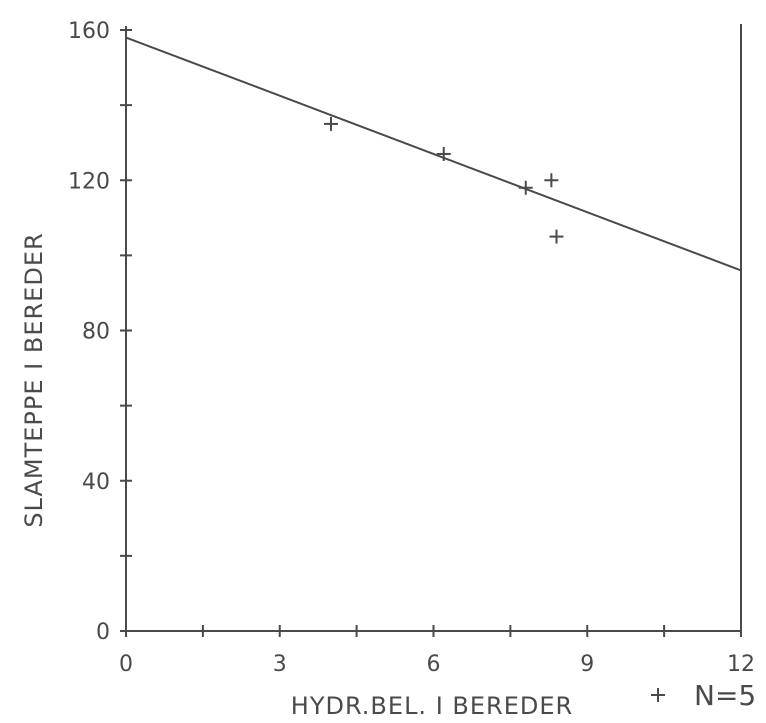 Image resolution: width=766 pixels, height=723 pixels. I want to click on legend-marker, so click(658, 695).